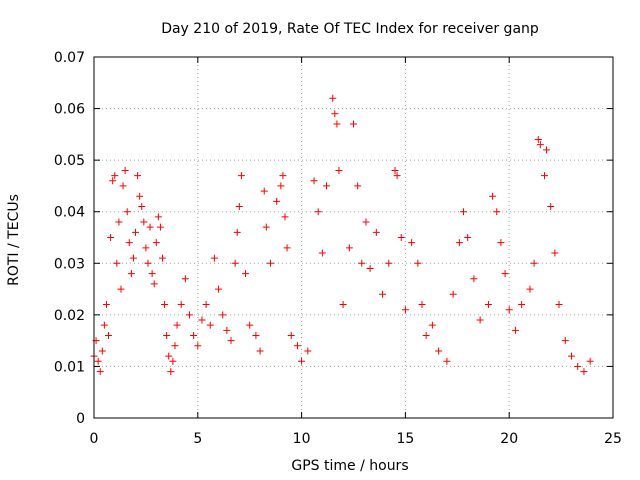 Image resolution: width=640 pixels, height=480 pixels. Describe the element at coordinates (197, 439) in the screenshot. I see `x-tick-label: 5` at that location.